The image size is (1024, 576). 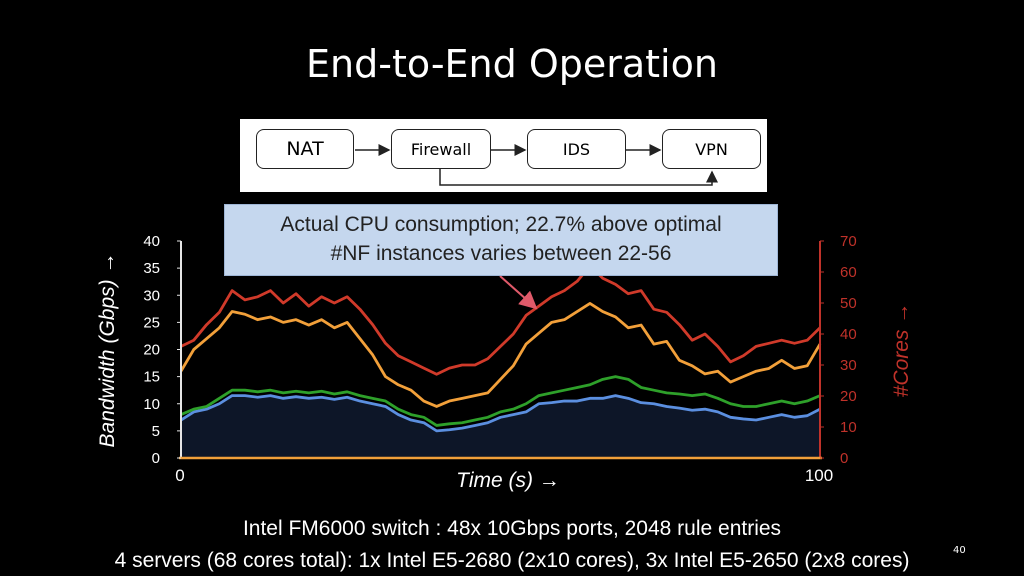 I want to click on left-tick-label: 5, so click(x=156, y=431).